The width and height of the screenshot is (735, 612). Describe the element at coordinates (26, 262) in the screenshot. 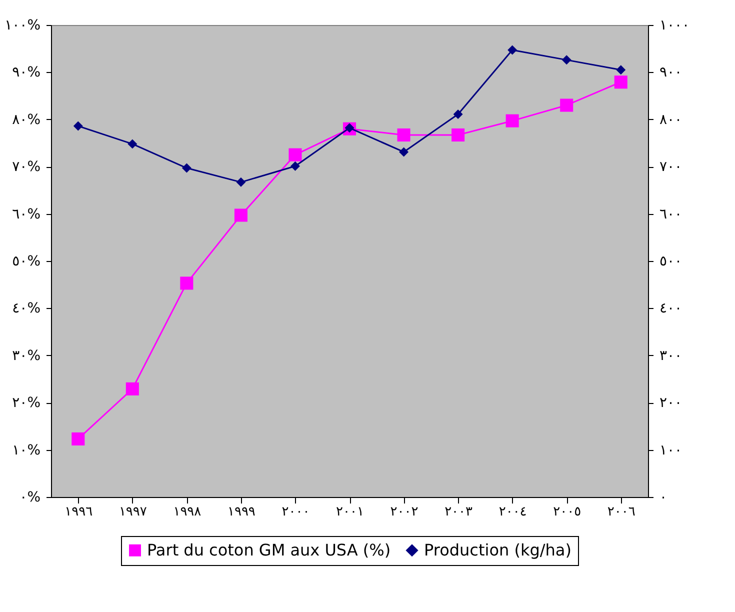

I see `y-tick-label: ٥٠%` at that location.